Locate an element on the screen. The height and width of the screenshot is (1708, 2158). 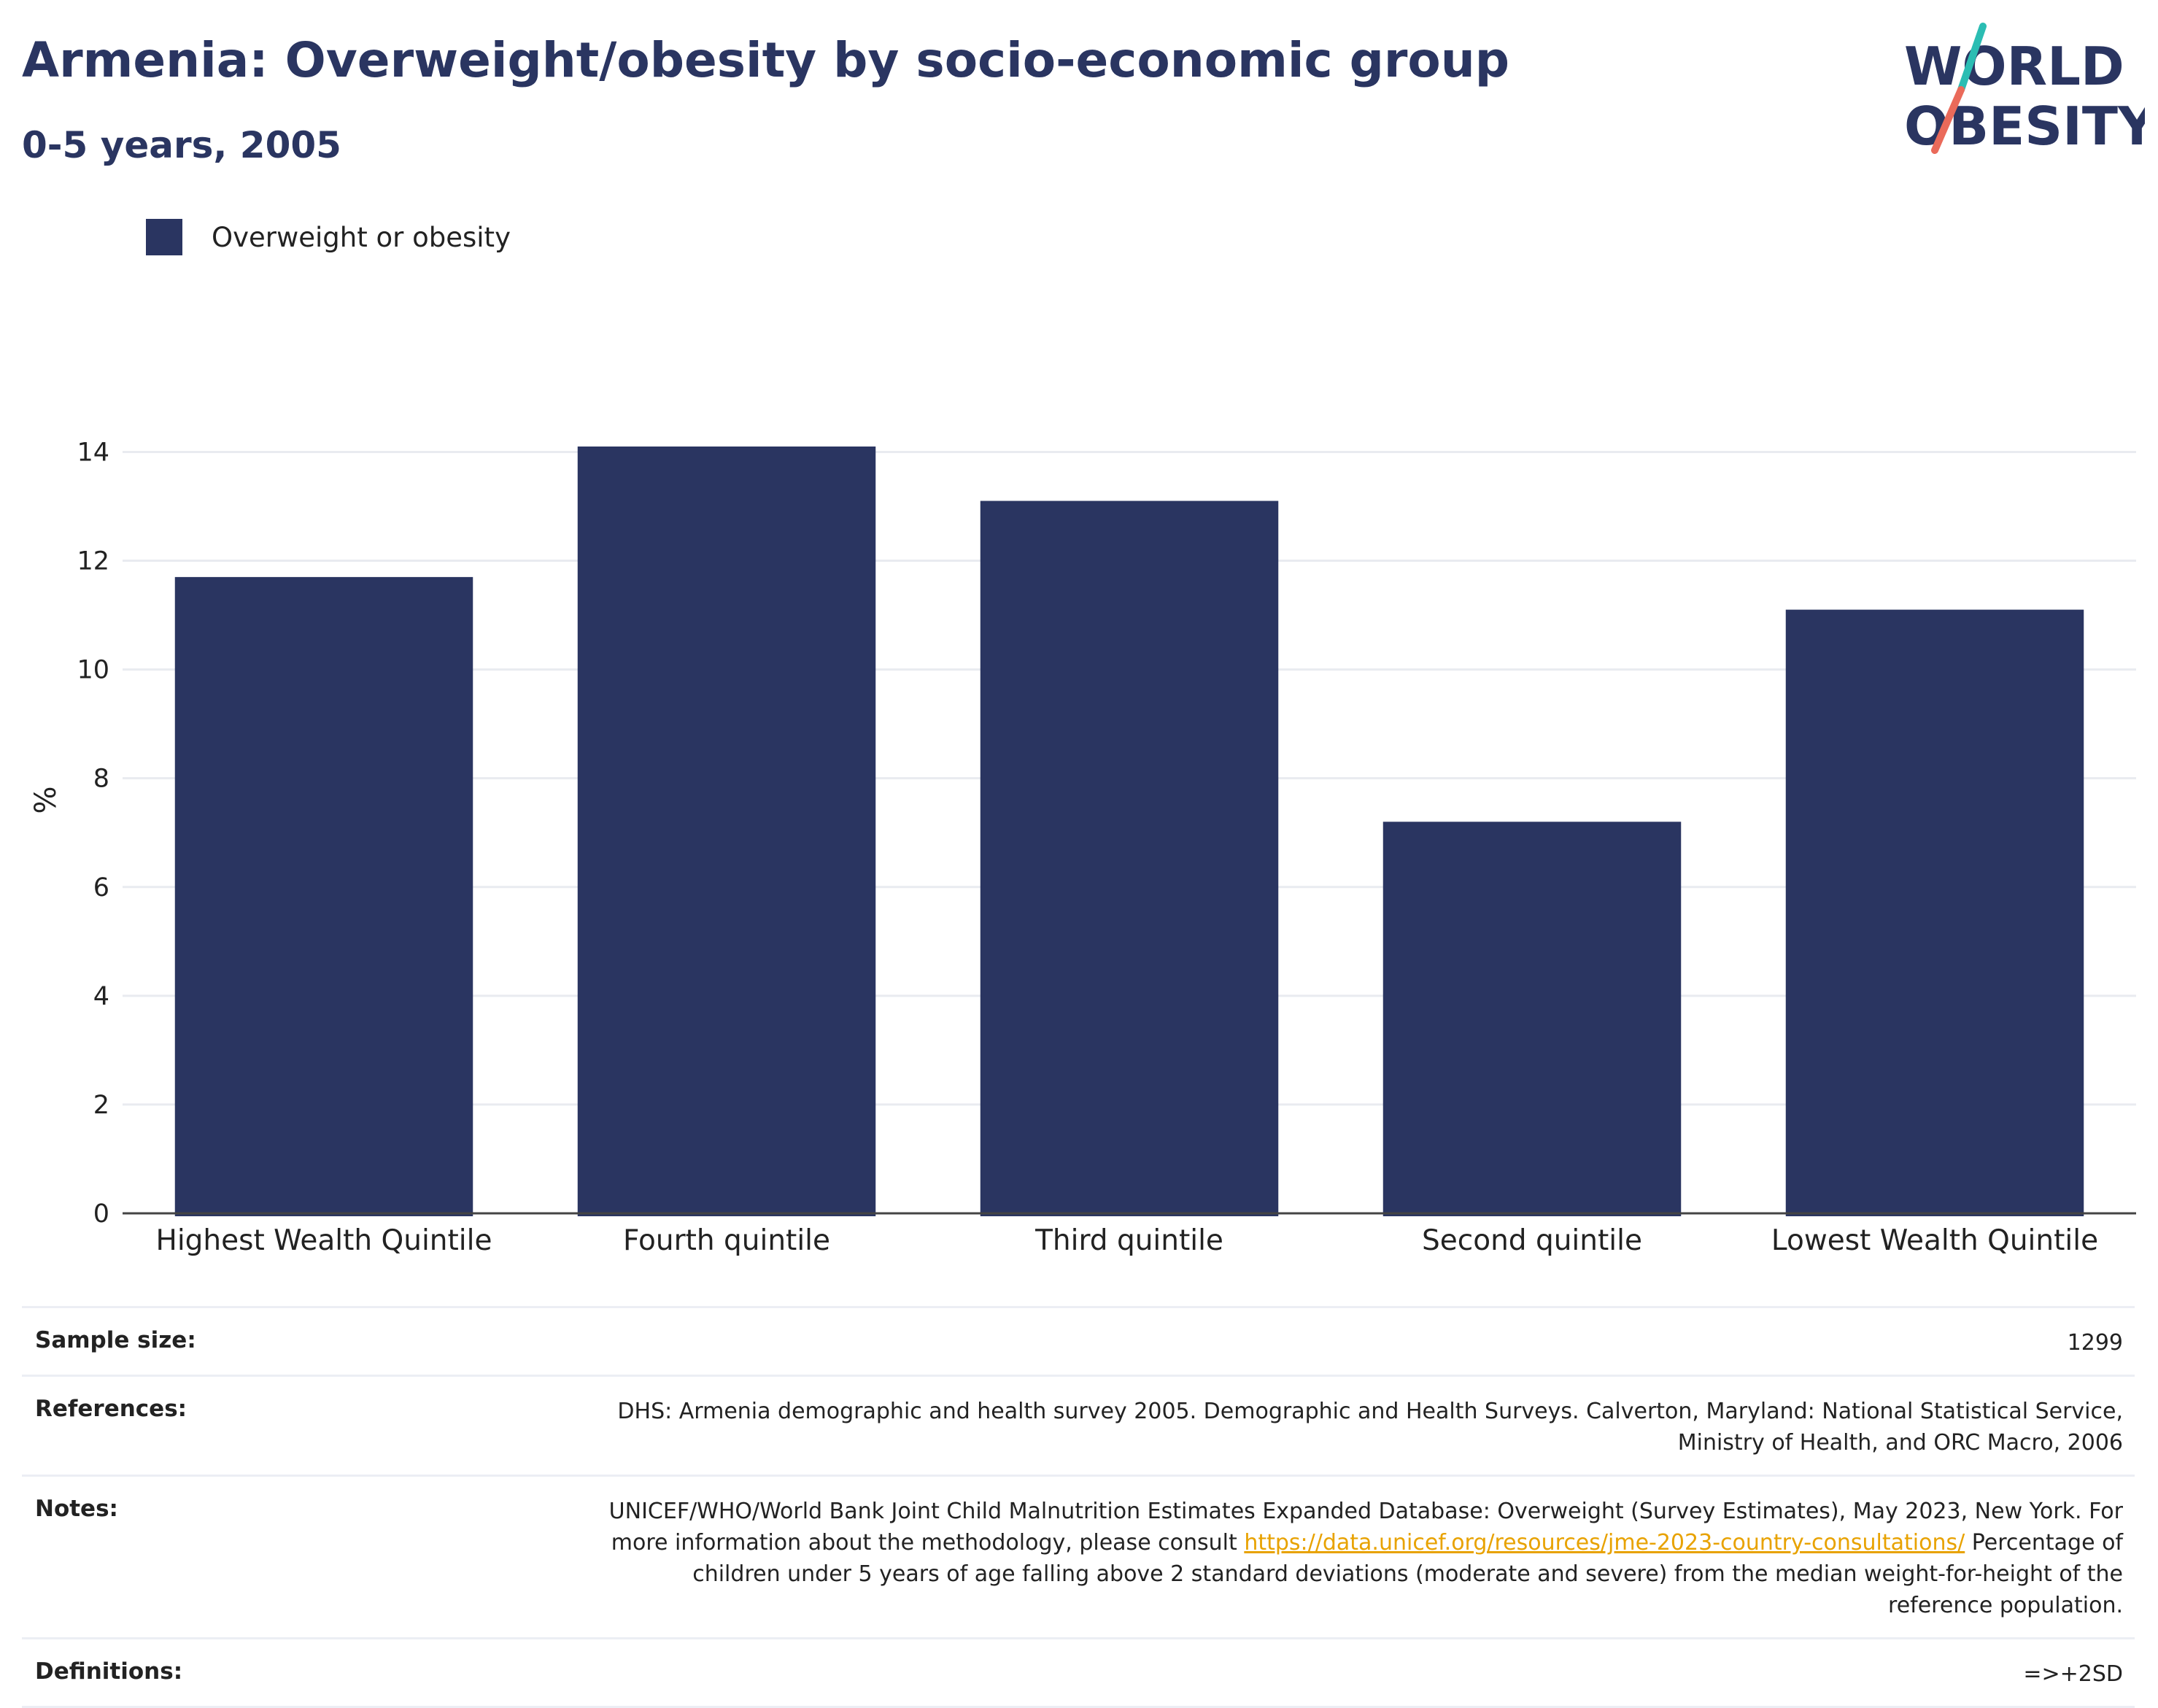
y-tick-label: 12 is located at coordinates (93, 561).